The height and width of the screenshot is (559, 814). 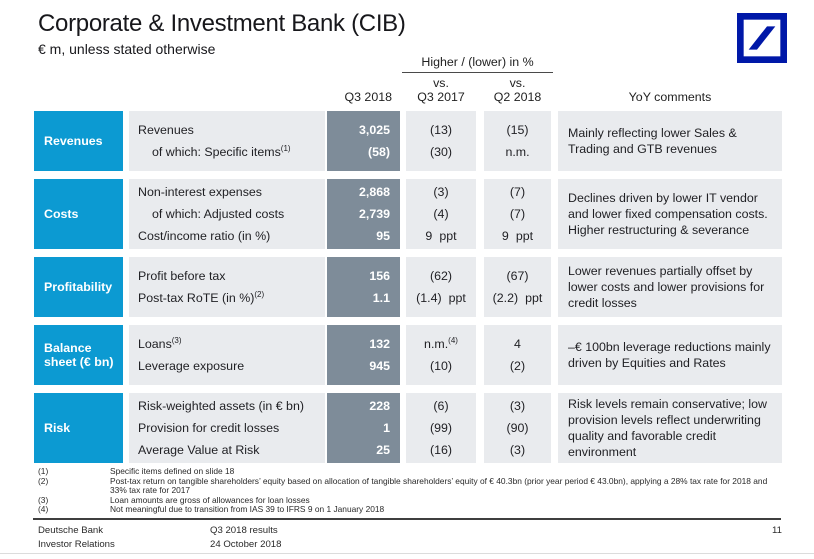 What do you see at coordinates (517, 366) in the screenshot?
I see `value-cell: (2)` at bounding box center [517, 366].